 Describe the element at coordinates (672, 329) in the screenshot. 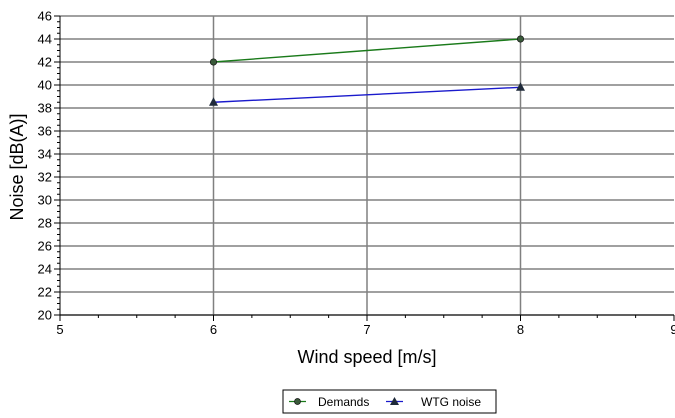

I see `x-tick-label: 9` at that location.